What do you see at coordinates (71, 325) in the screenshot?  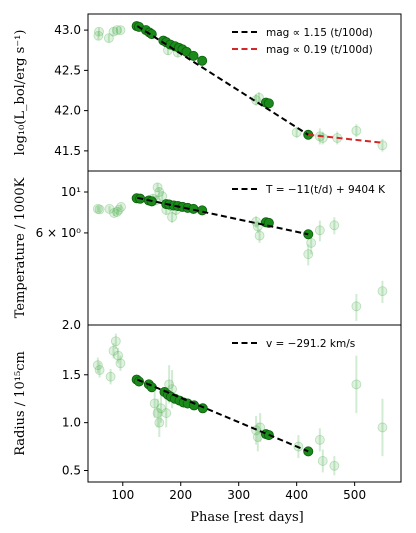 I see `y-tick-label: 2.0` at bounding box center [71, 325].